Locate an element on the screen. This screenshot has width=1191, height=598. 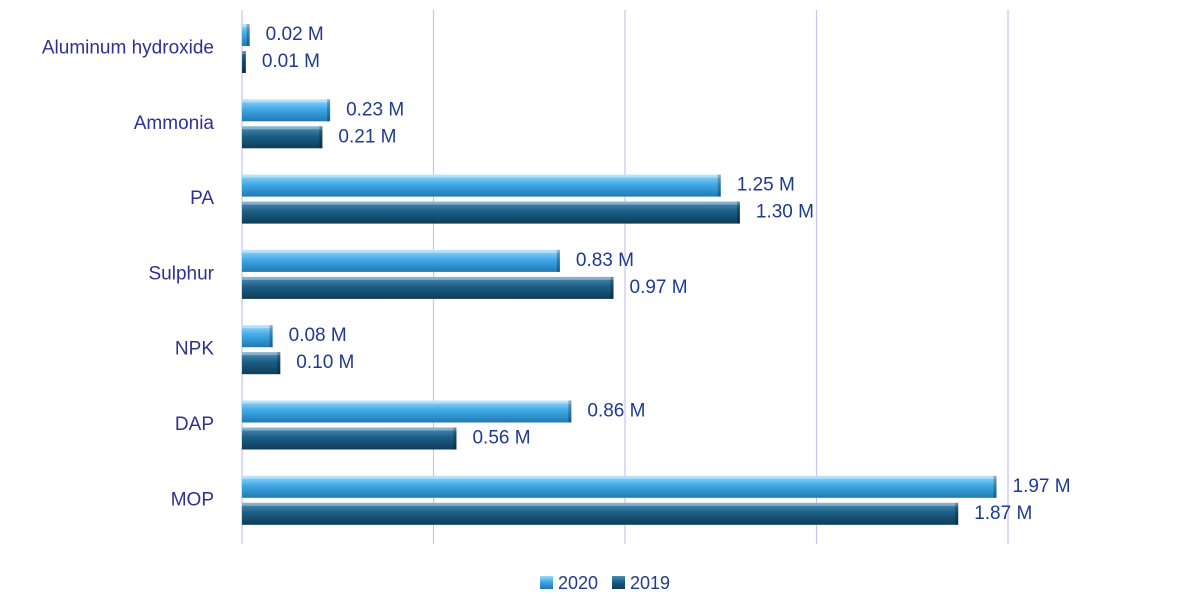
data-label: 1.97 M is located at coordinates (1042, 486).